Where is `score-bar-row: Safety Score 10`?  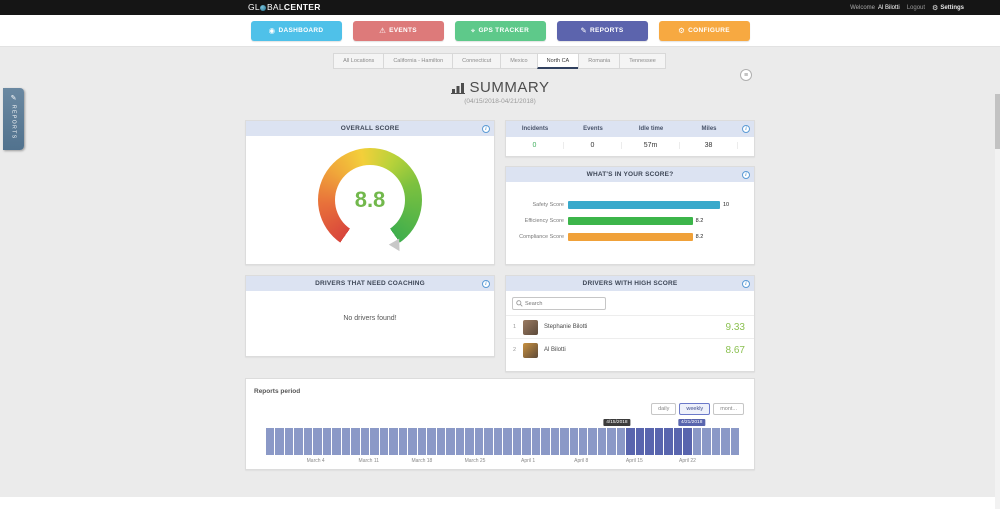 score-bar-row: Safety Score 10 is located at coordinates (627, 205).